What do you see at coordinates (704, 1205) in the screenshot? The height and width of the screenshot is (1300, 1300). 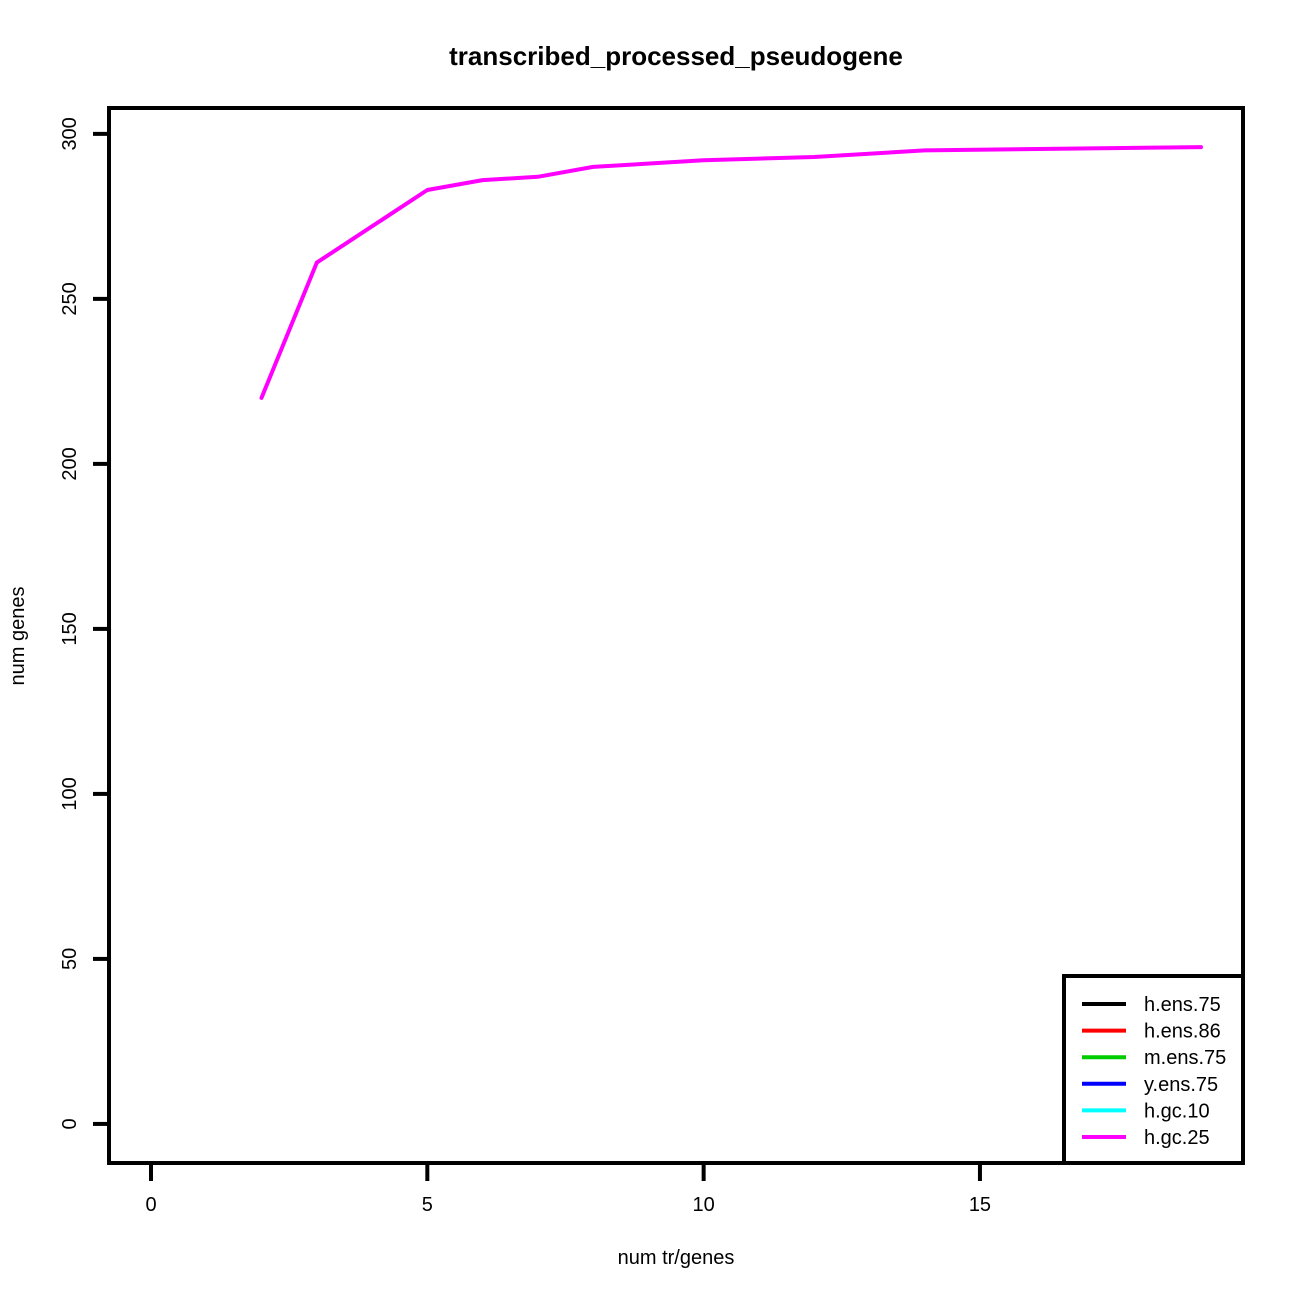 I see `x-tick-label: 10` at bounding box center [704, 1205].